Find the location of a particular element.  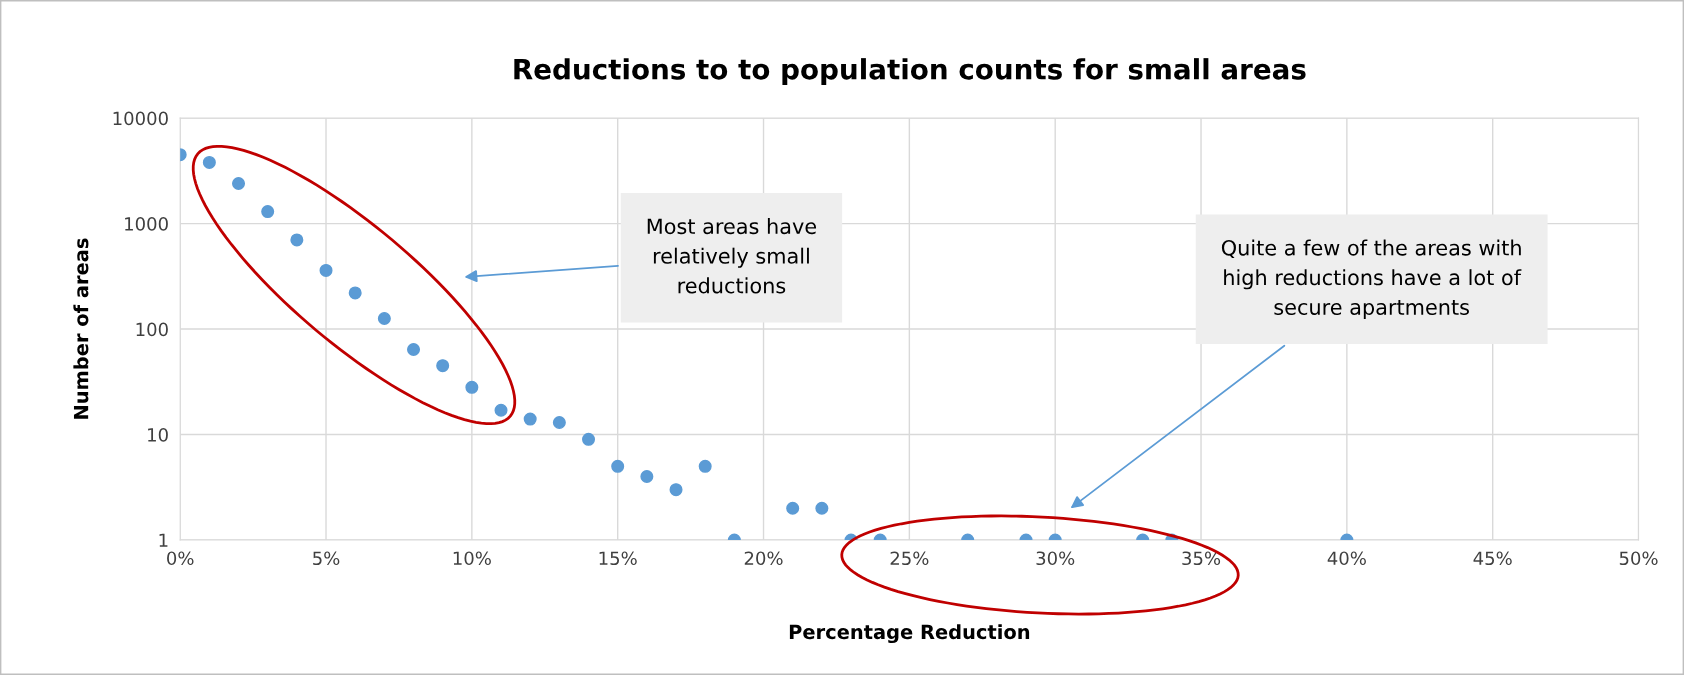

x-tick-label: 20% is located at coordinates (763, 558).